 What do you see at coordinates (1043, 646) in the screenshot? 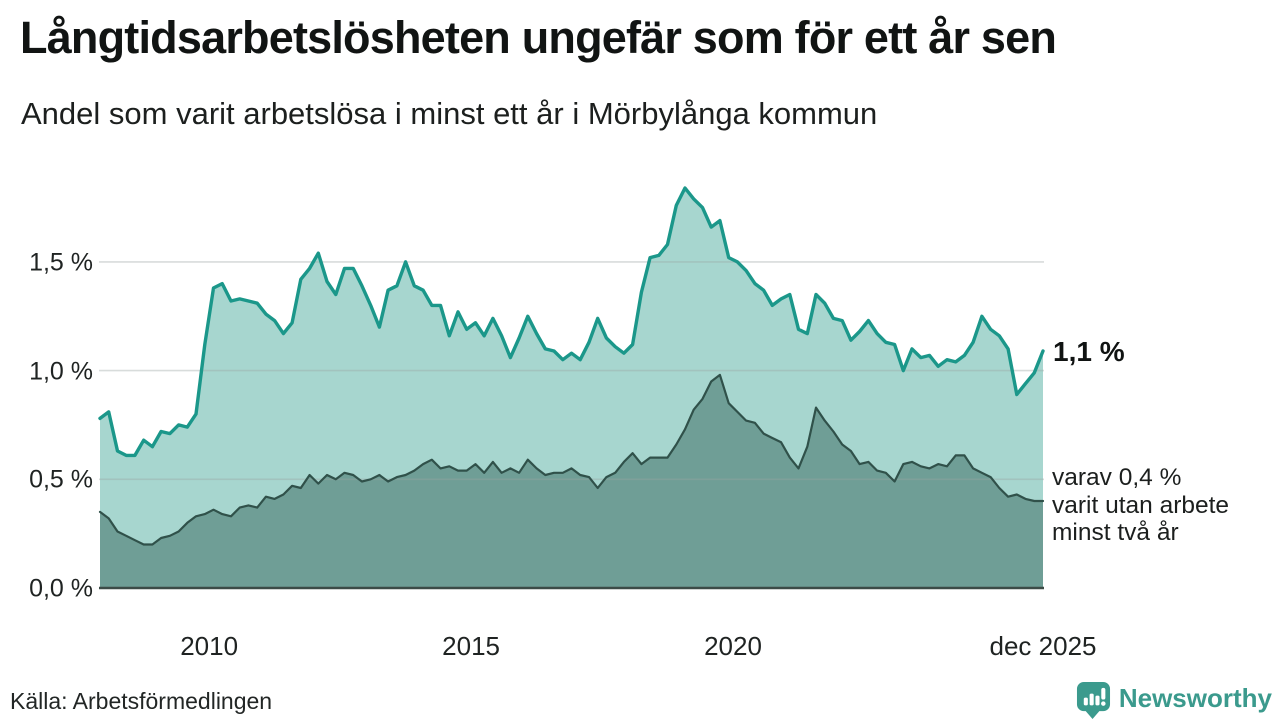
I see `x-axis-tick-label: dec 2025` at bounding box center [1043, 646].